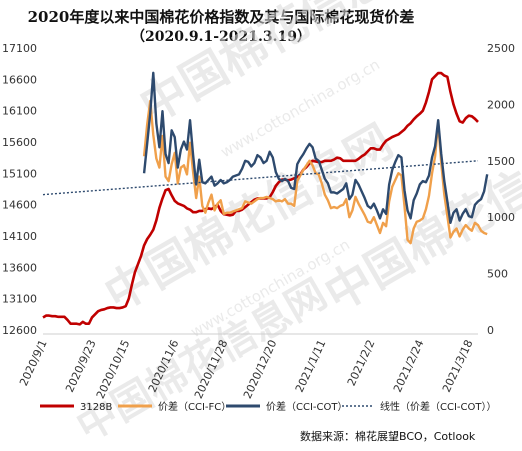  I want to click on legend-label-3128b: 3128B, so click(96, 407).